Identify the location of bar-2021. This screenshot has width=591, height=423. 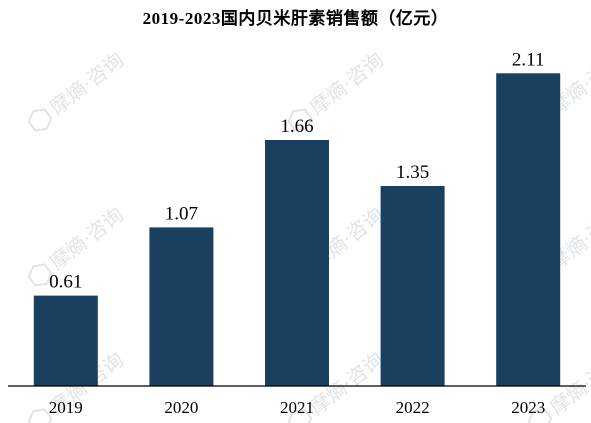
(297, 263).